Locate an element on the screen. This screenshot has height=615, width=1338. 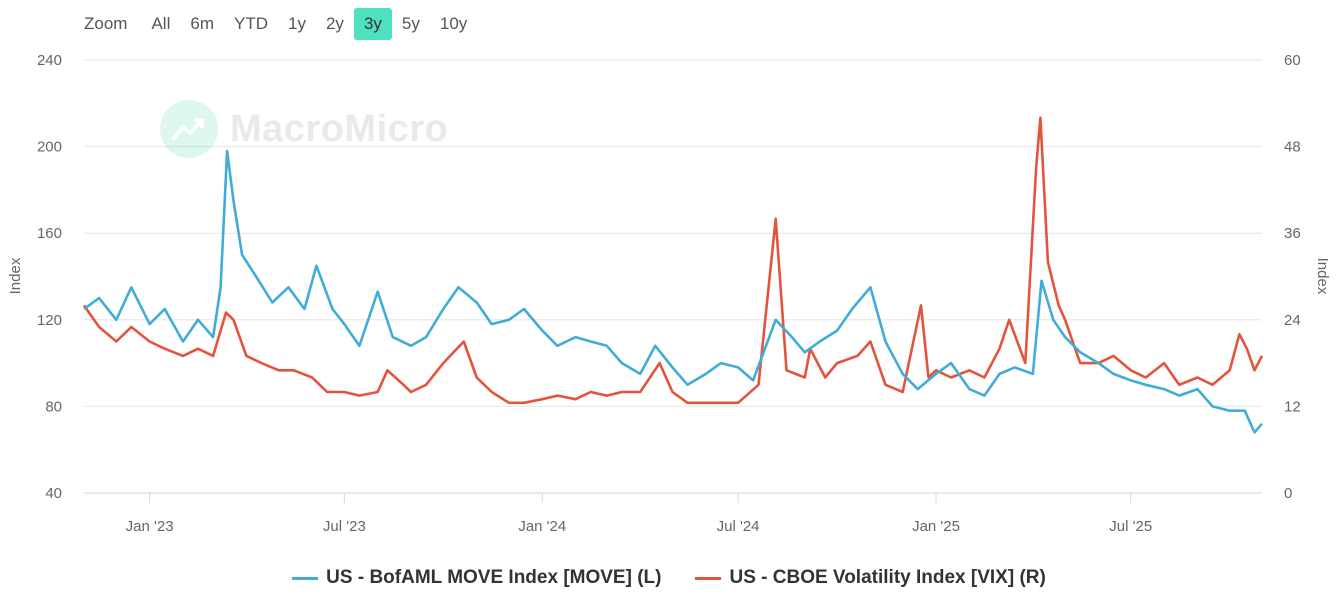
right-tick-label: 60 is located at coordinates (1292, 60).